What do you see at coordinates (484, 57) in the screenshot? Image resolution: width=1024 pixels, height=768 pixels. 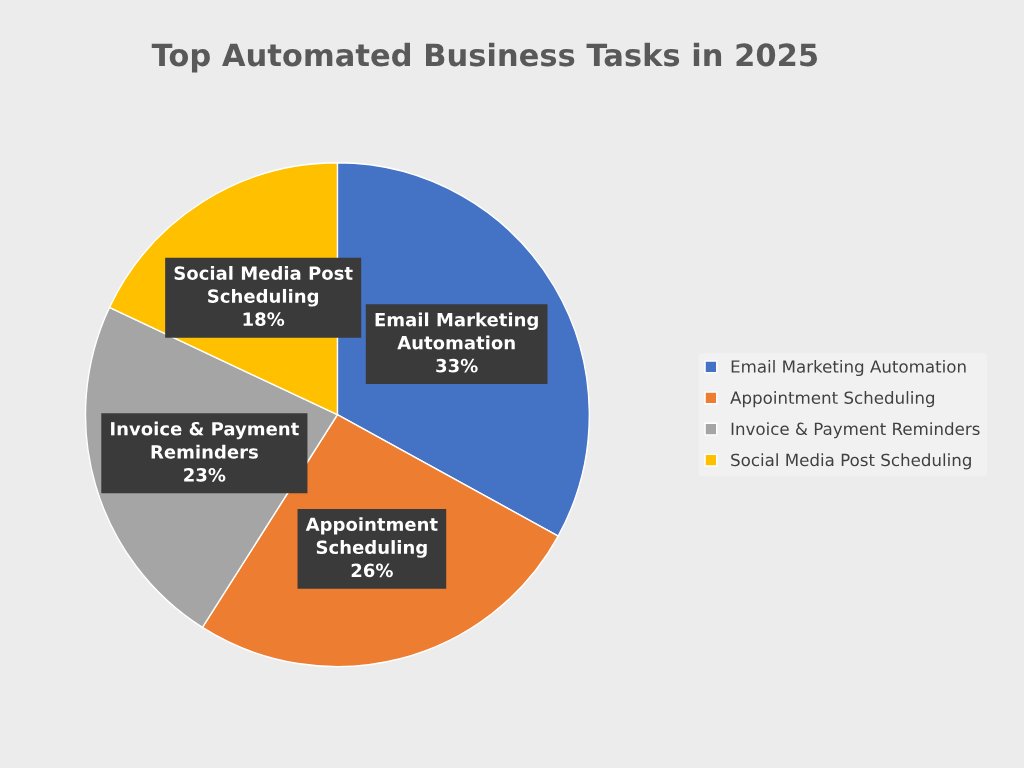 I see `chart-title: Top Automated Business Tasks in 2025` at bounding box center [484, 57].